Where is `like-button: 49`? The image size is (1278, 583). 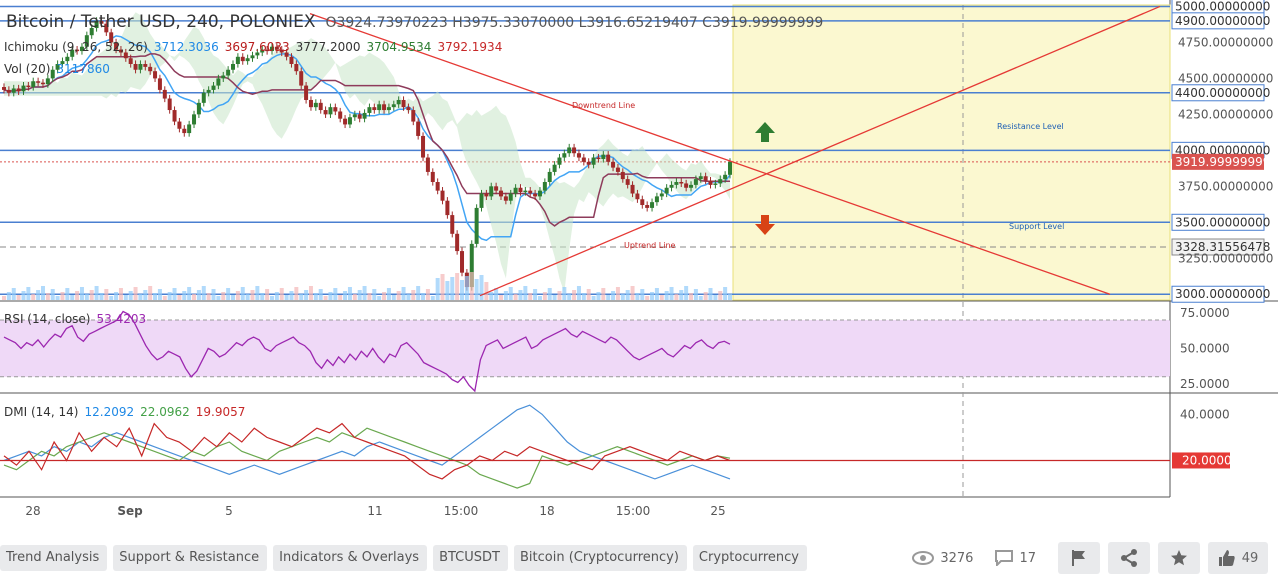 like-button: 49 is located at coordinates (1238, 558).